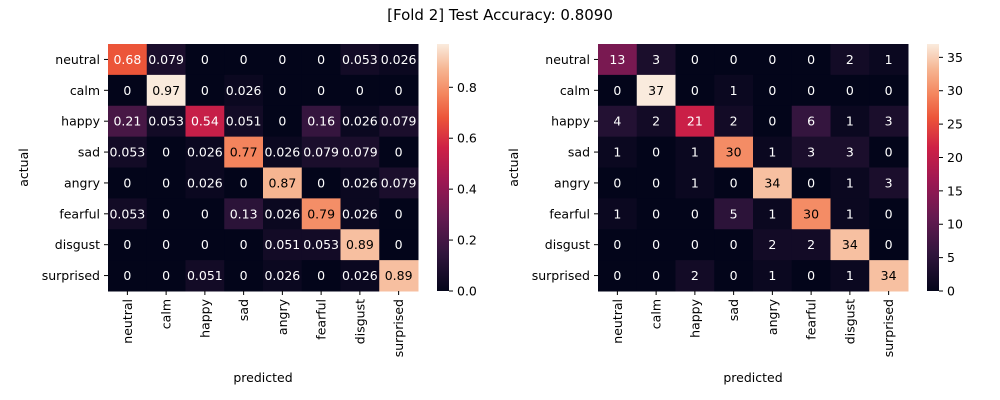  What do you see at coordinates (321, 213) in the screenshot?
I see `cell-label: 0.79` at bounding box center [321, 213].